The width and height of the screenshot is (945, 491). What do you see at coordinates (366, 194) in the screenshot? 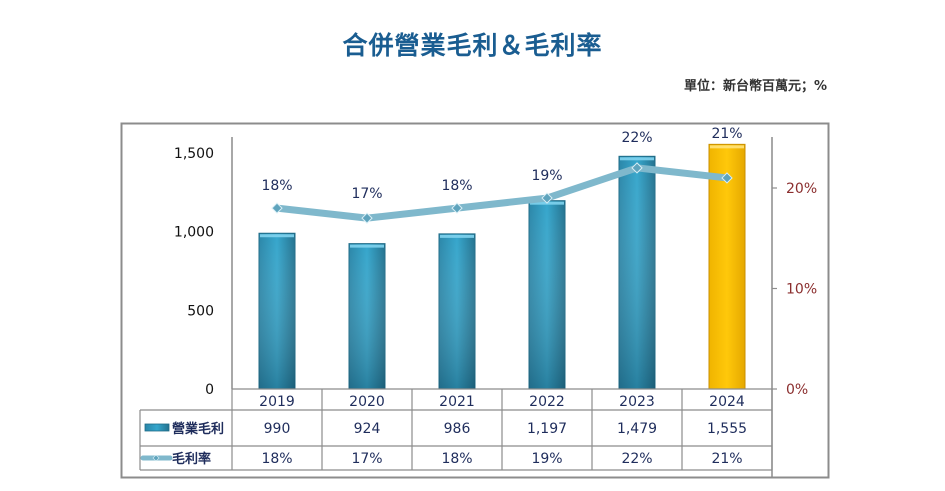
I see `margin-rate-label: 17%` at bounding box center [366, 194].